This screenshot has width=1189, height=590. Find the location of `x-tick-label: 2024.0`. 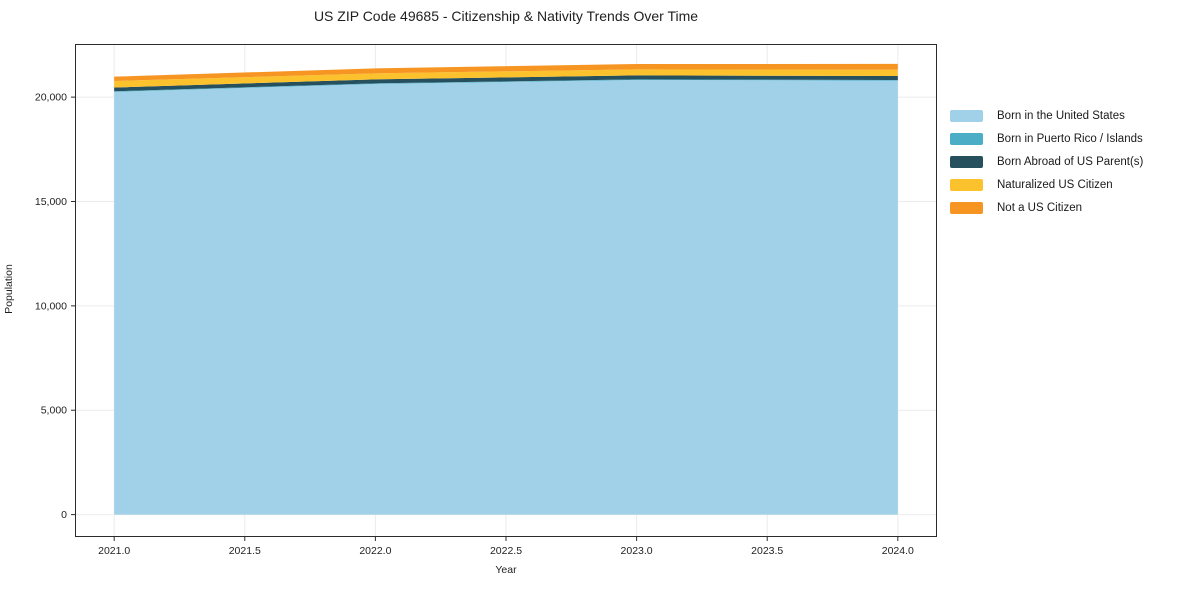

x-tick-label: 2024.0 is located at coordinates (898, 551).